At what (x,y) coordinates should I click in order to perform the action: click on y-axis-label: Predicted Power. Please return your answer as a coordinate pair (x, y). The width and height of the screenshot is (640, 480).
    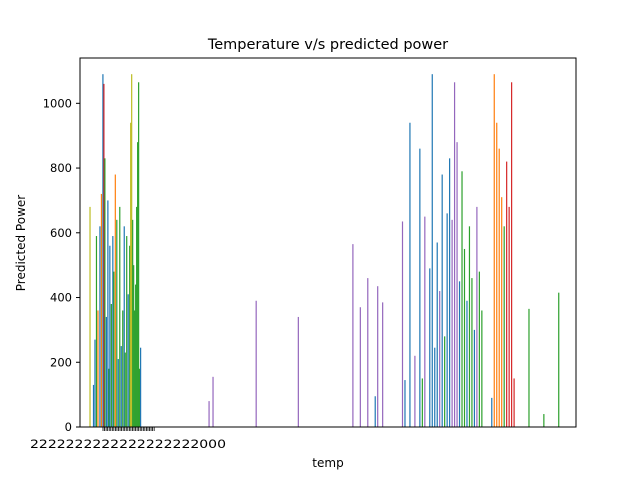
    Looking at the image, I should click on (21, 243).